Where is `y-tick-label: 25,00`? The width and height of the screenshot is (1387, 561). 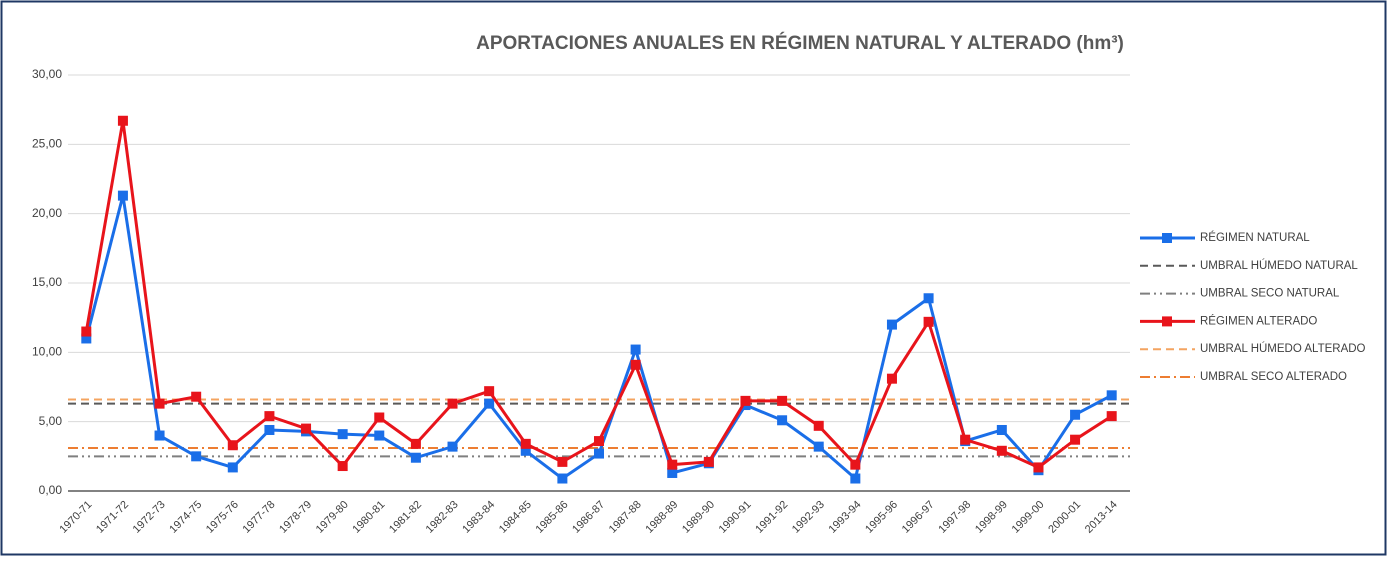 y-tick-label: 25,00 is located at coordinates (47, 144).